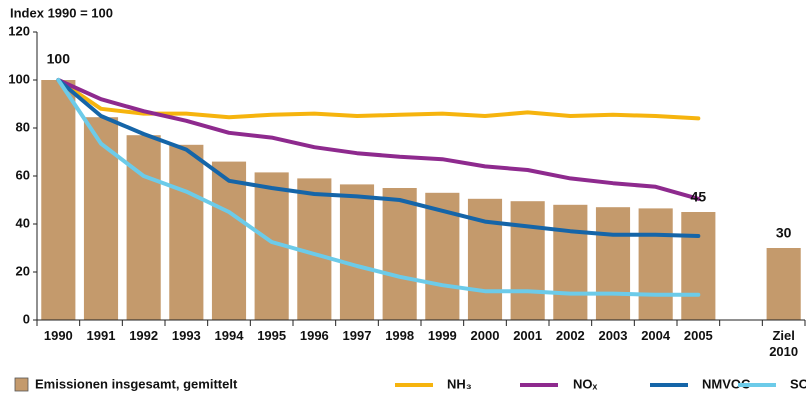  I want to click on x-tick-label: Ziel 2010, so click(784, 343).